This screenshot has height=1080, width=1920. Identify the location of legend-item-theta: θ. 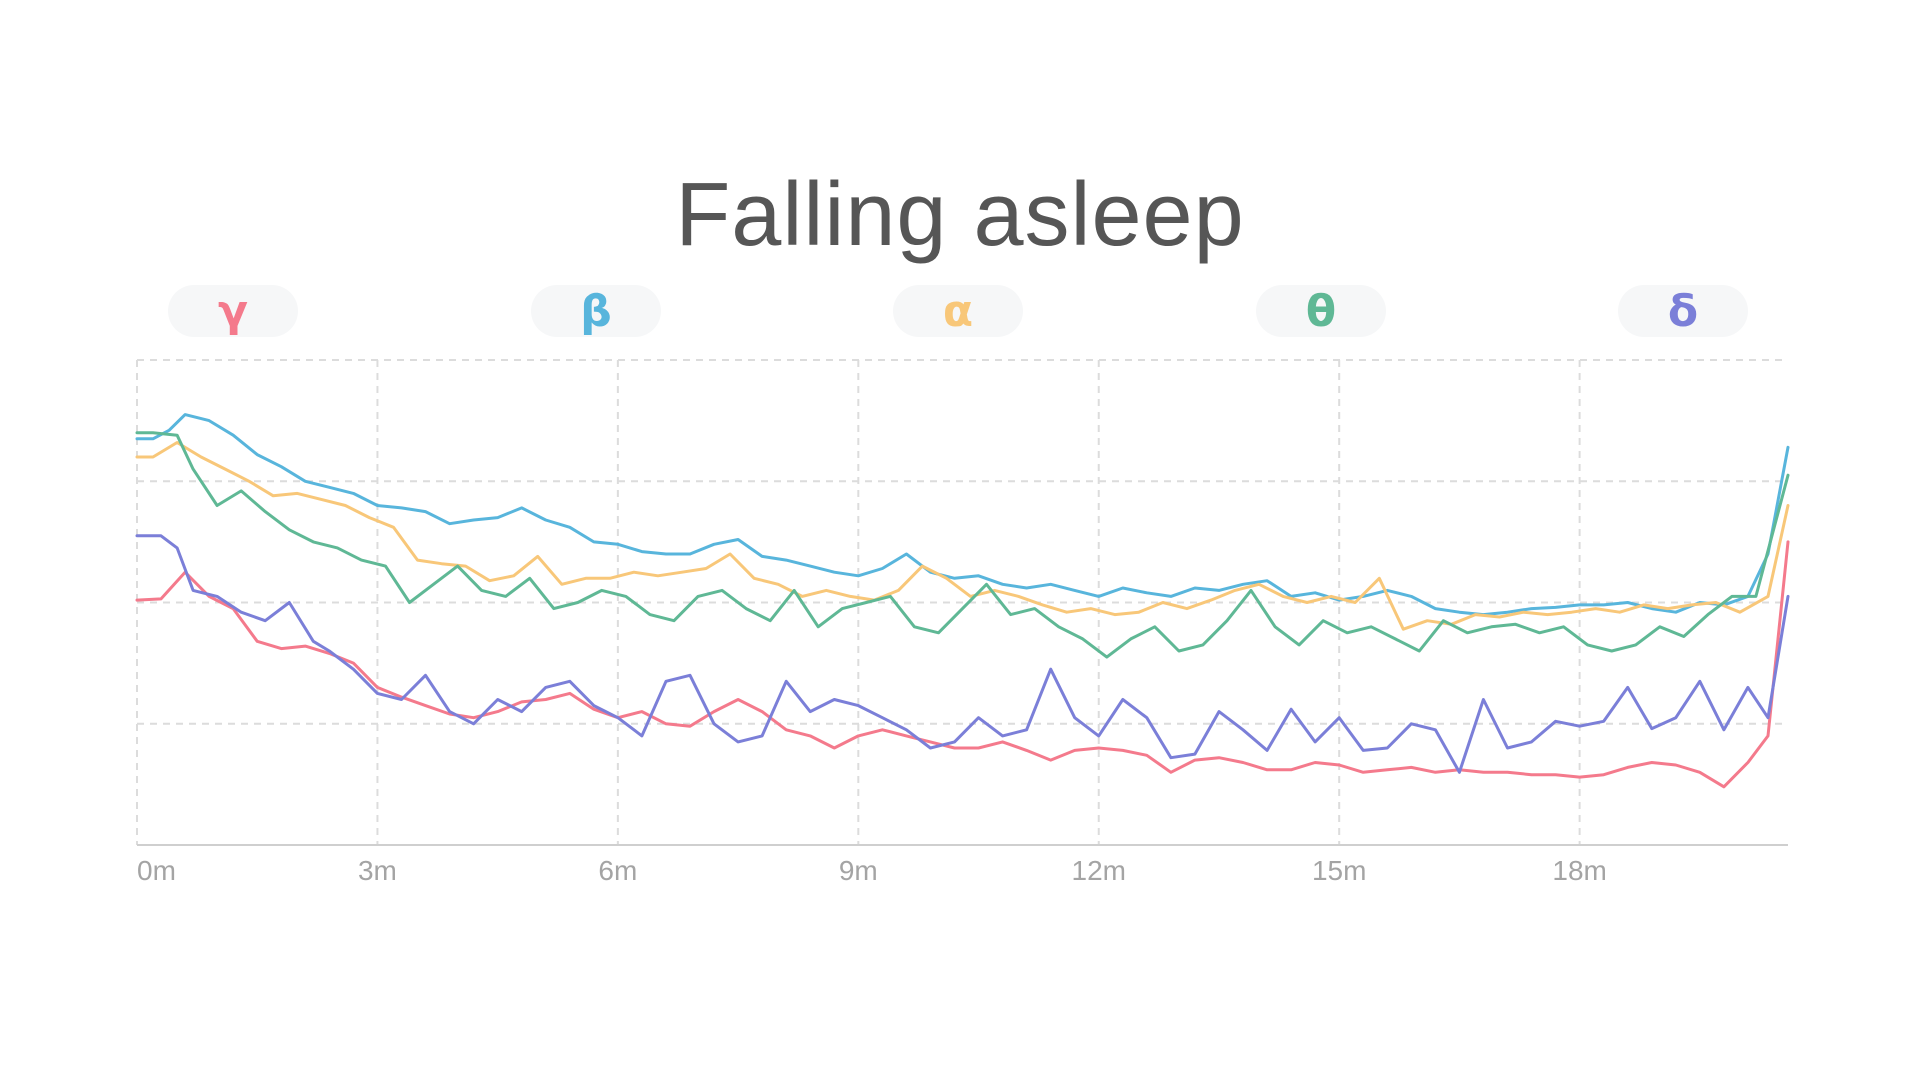
(1321, 311).